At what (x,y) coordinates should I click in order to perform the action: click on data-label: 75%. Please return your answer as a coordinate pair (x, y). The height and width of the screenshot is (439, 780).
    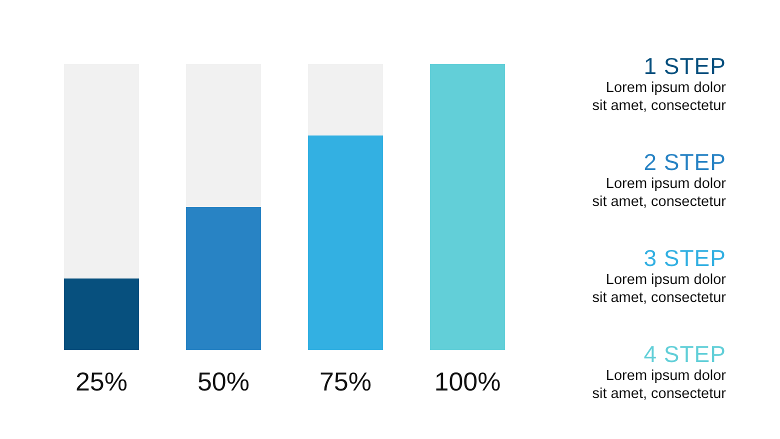
    Looking at the image, I should click on (345, 381).